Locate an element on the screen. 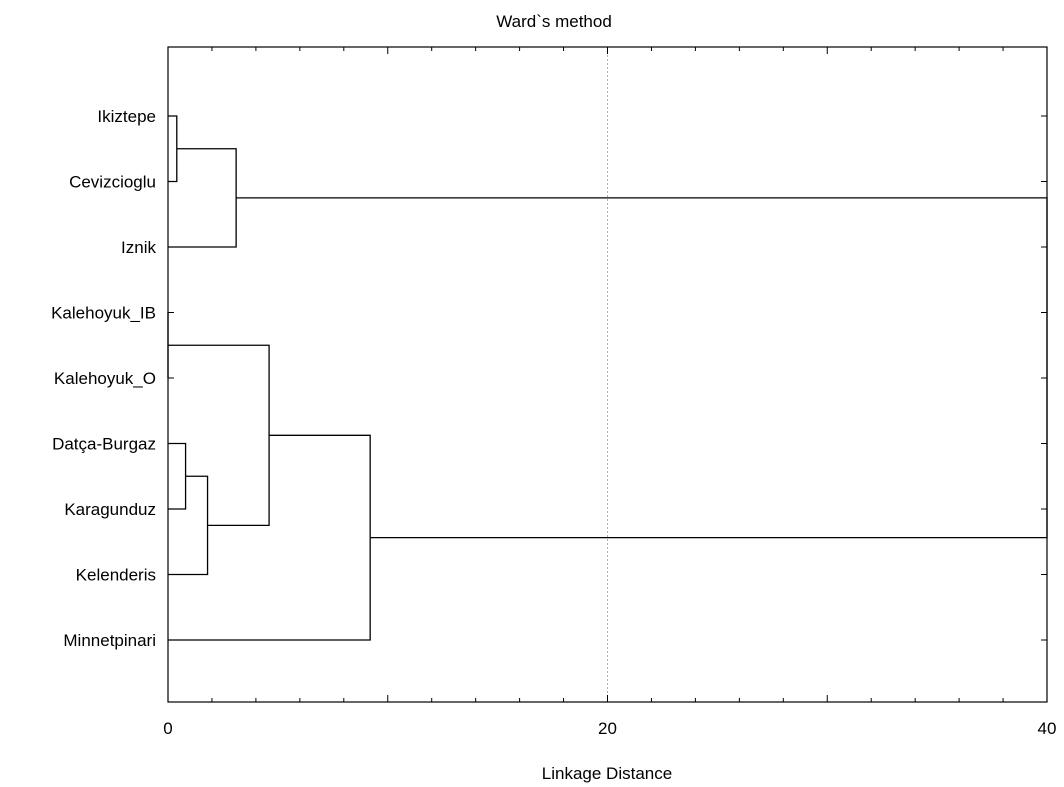  leaf-label: Ikiztepe is located at coordinates (126, 116).